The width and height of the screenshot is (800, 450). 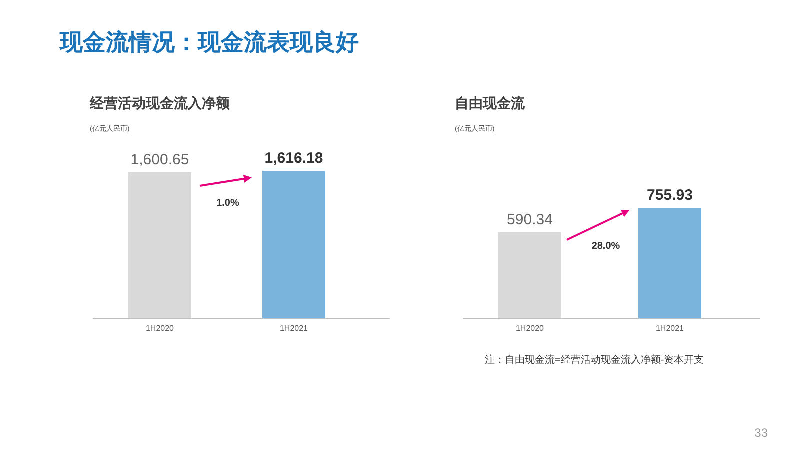 What do you see at coordinates (594, 360) in the screenshot?
I see `text: 注：自由现金流=经营活动现金流入净额-资本开支` at bounding box center [594, 360].